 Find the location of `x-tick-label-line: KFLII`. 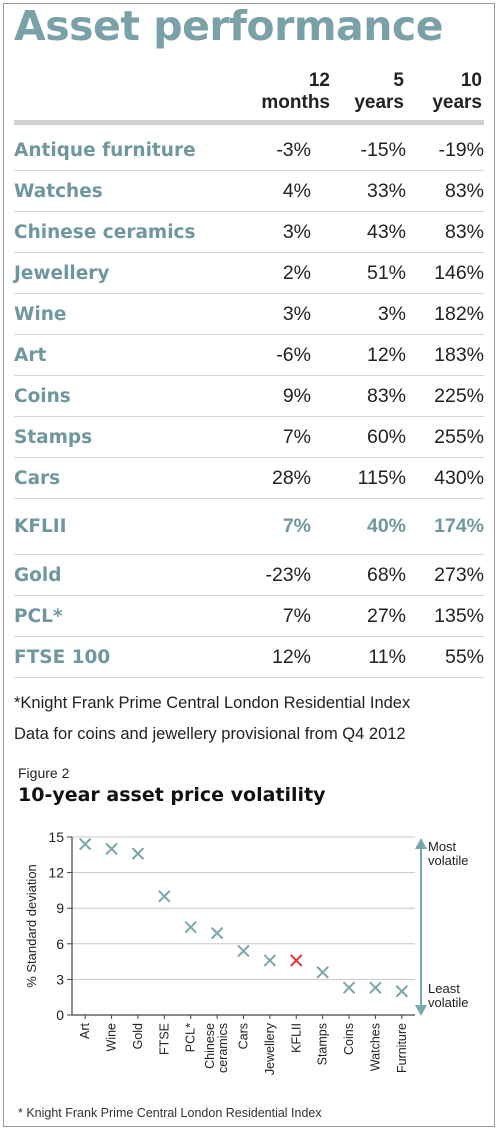

x-tick-label-line: KFLII is located at coordinates (296, 1038).